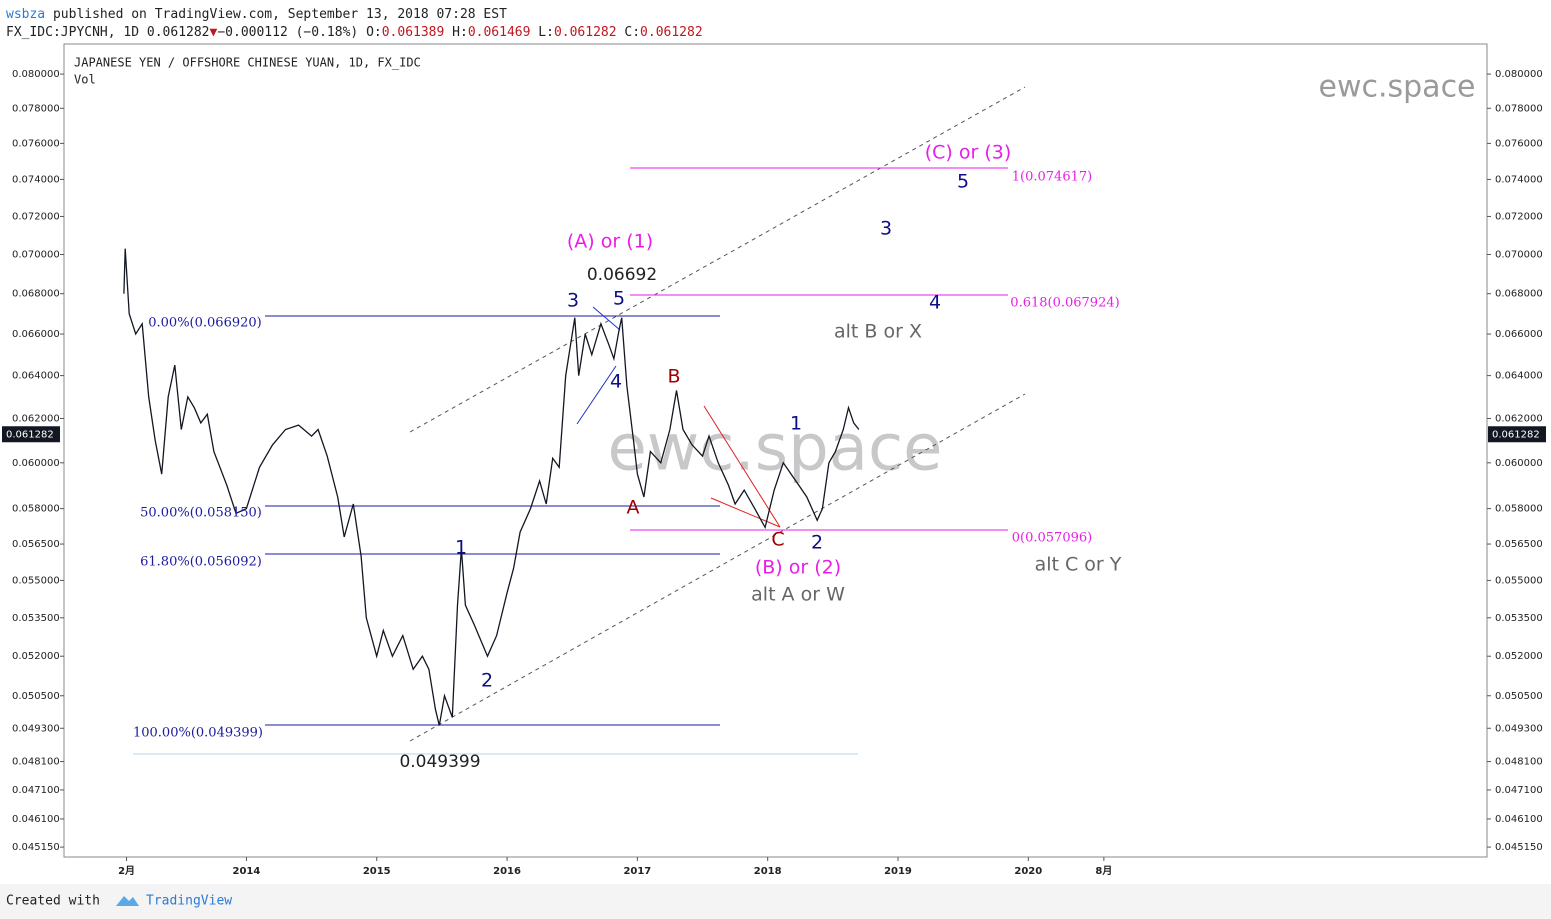 This screenshot has height=919, width=1551. What do you see at coordinates (1519, 216) in the screenshot?
I see `y-tick-label: 0.072000` at bounding box center [1519, 216].